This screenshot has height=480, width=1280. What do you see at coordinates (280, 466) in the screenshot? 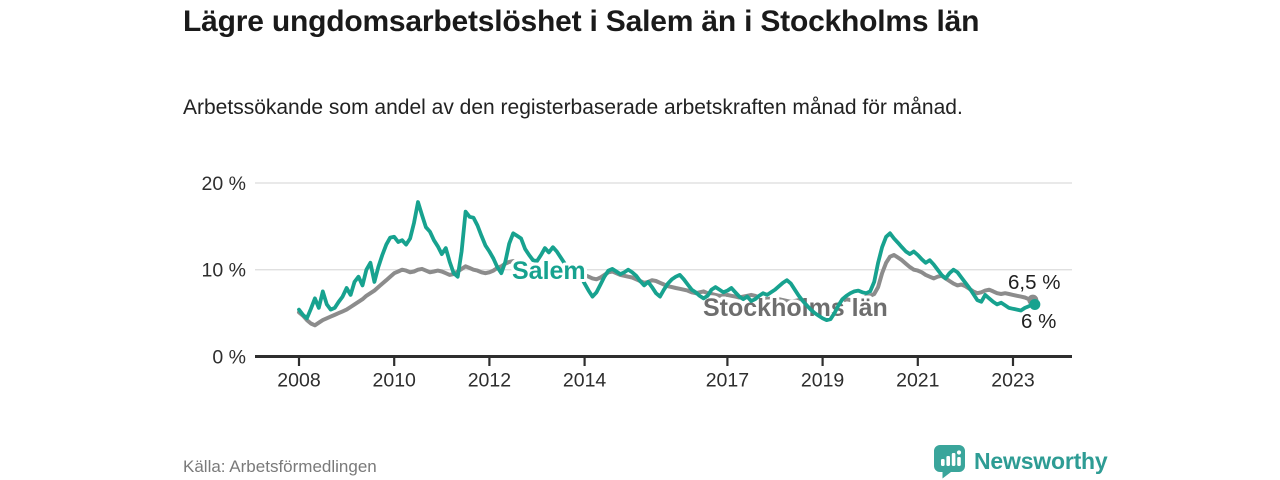
I see `source-note: Källa: Arbetsförmedlingen` at bounding box center [280, 466].